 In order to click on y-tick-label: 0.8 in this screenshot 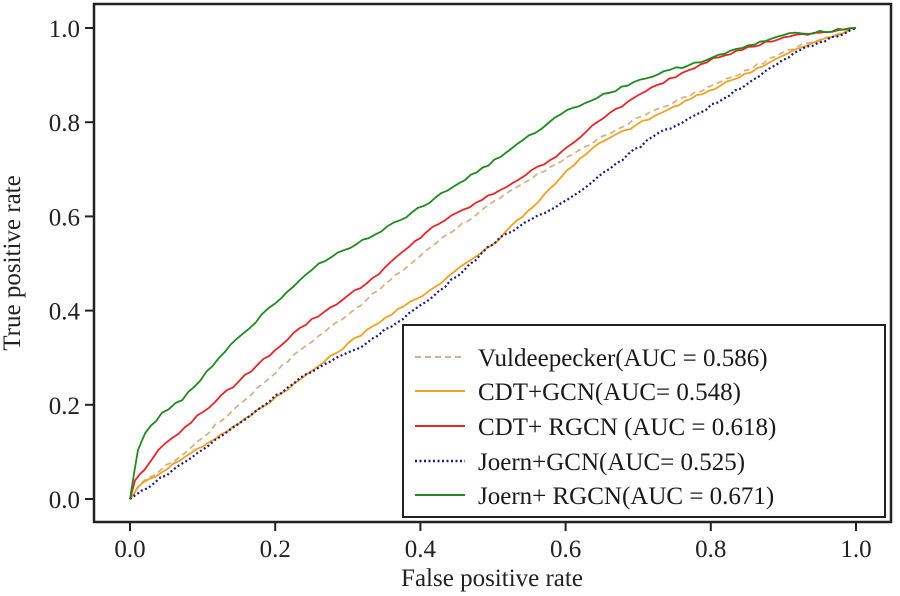, I will do `click(64, 123)`.